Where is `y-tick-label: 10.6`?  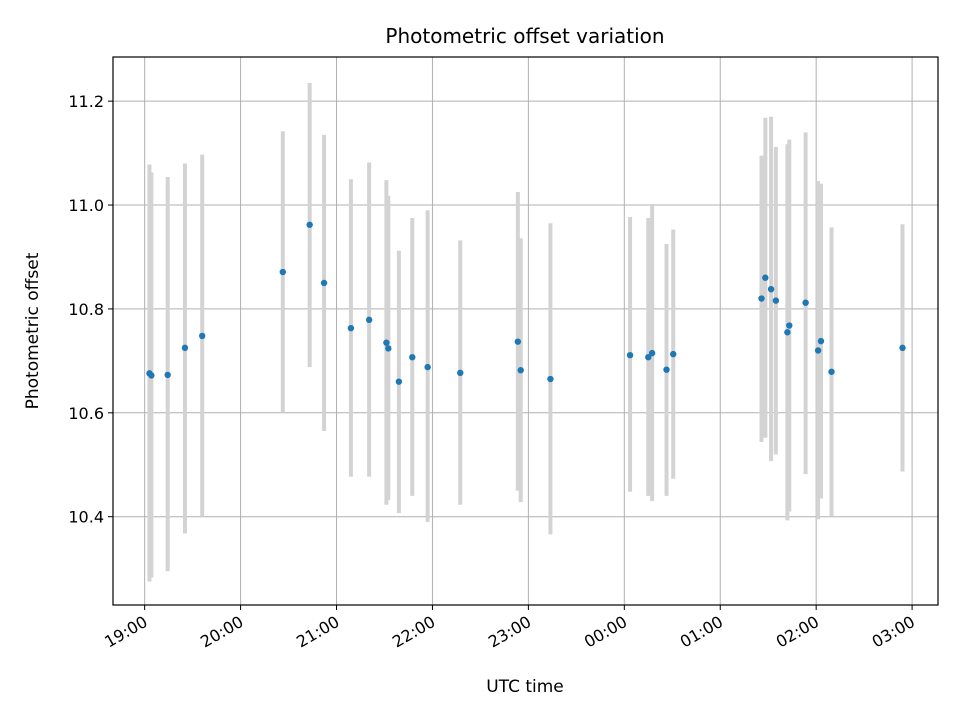
y-tick-label: 10.6 is located at coordinates (86, 413).